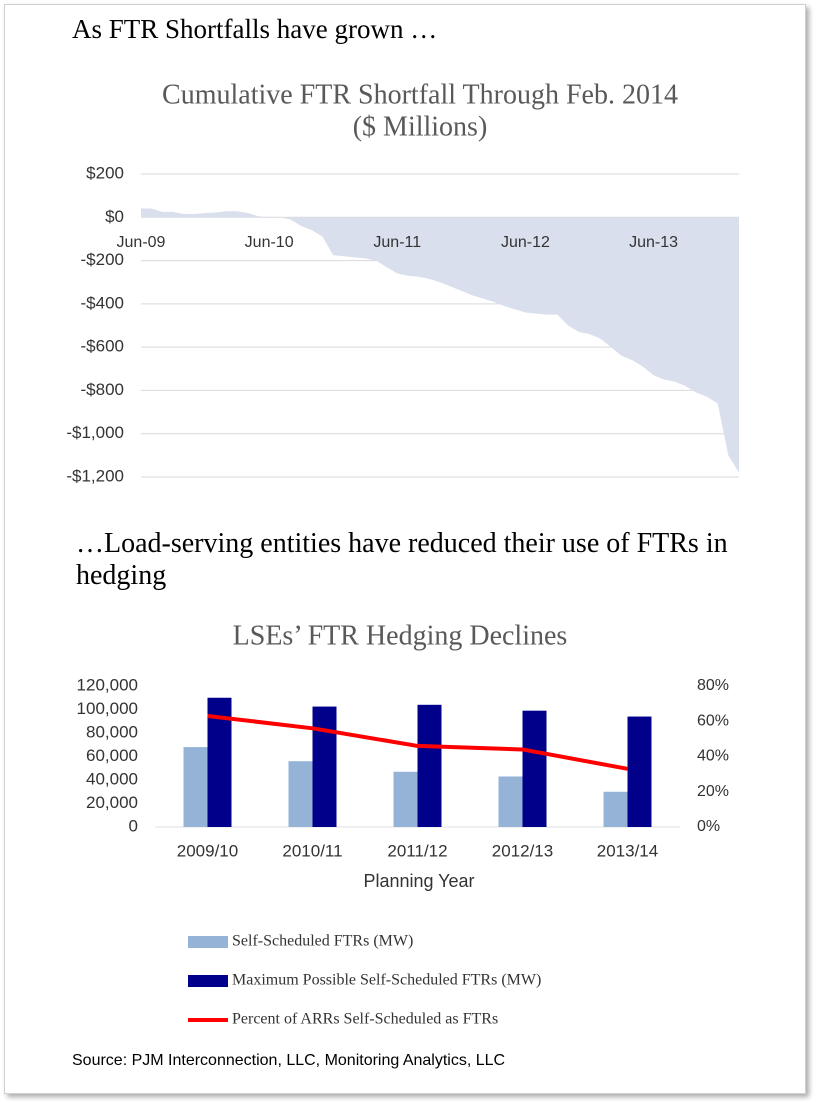 This screenshot has height=1103, width=816. What do you see at coordinates (141, 242) in the screenshot?
I see `x-tick-label: Jun-09` at bounding box center [141, 242].